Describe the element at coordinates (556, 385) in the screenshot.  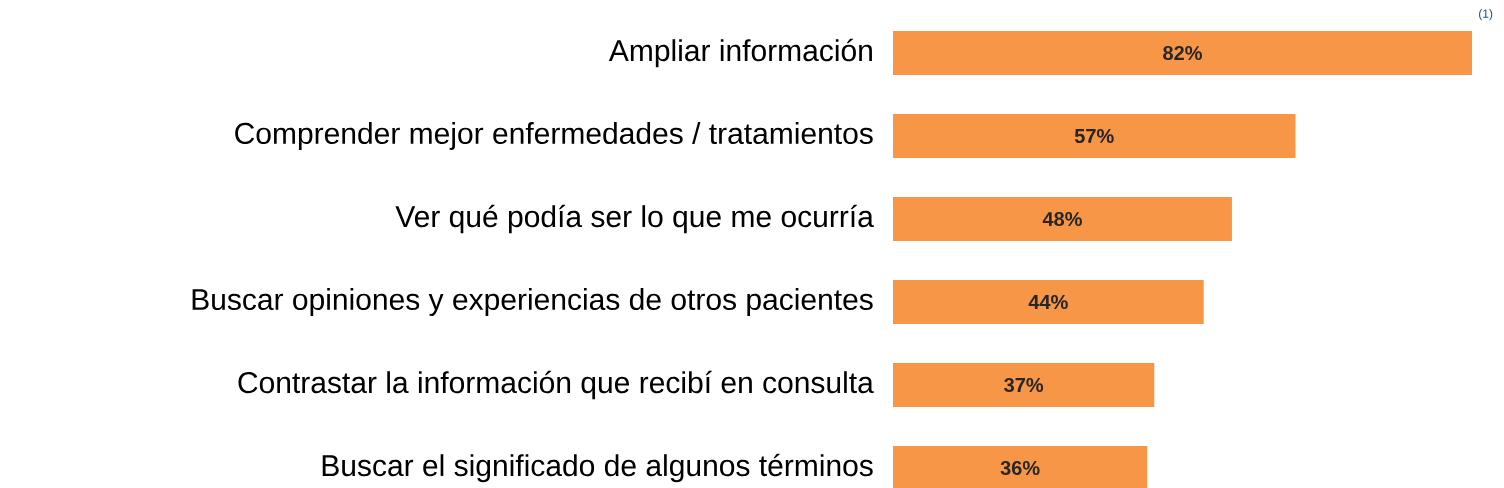
I see `y-tick-label: Contrastar la información que recibí en consulta` at that location.